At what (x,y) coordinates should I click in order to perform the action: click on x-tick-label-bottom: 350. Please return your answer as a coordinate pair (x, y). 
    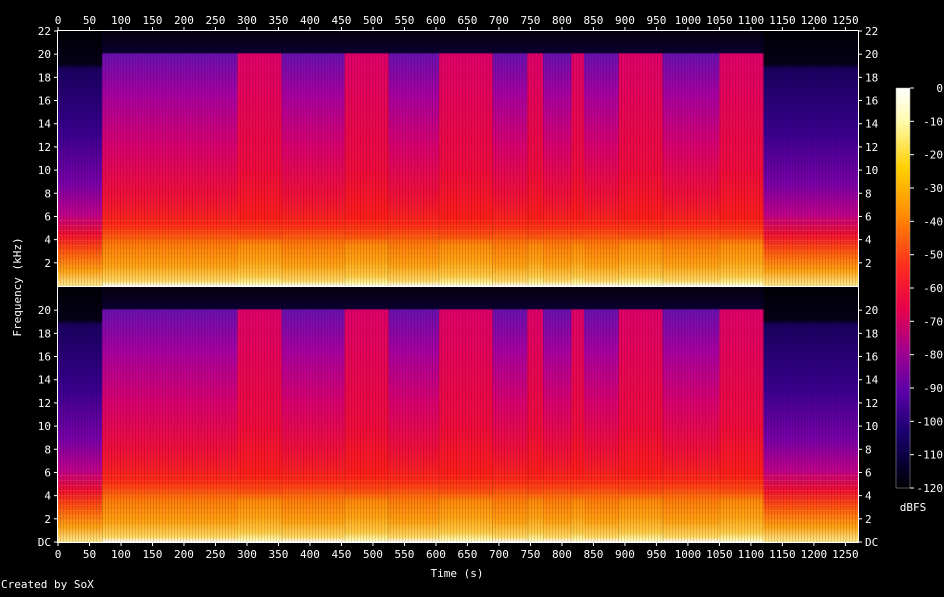
    Looking at the image, I should click on (279, 554).